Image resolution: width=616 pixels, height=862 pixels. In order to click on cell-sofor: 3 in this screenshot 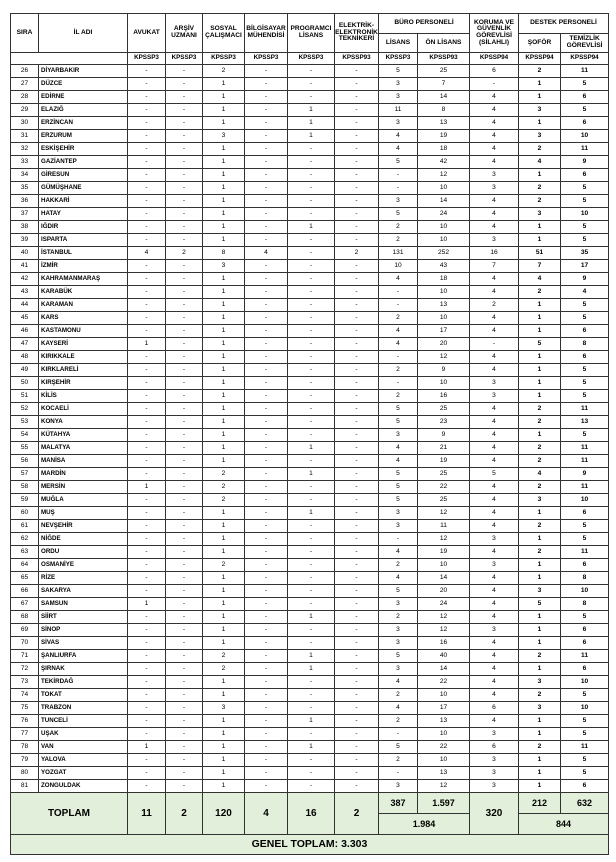, I will do `click(540, 708)`.